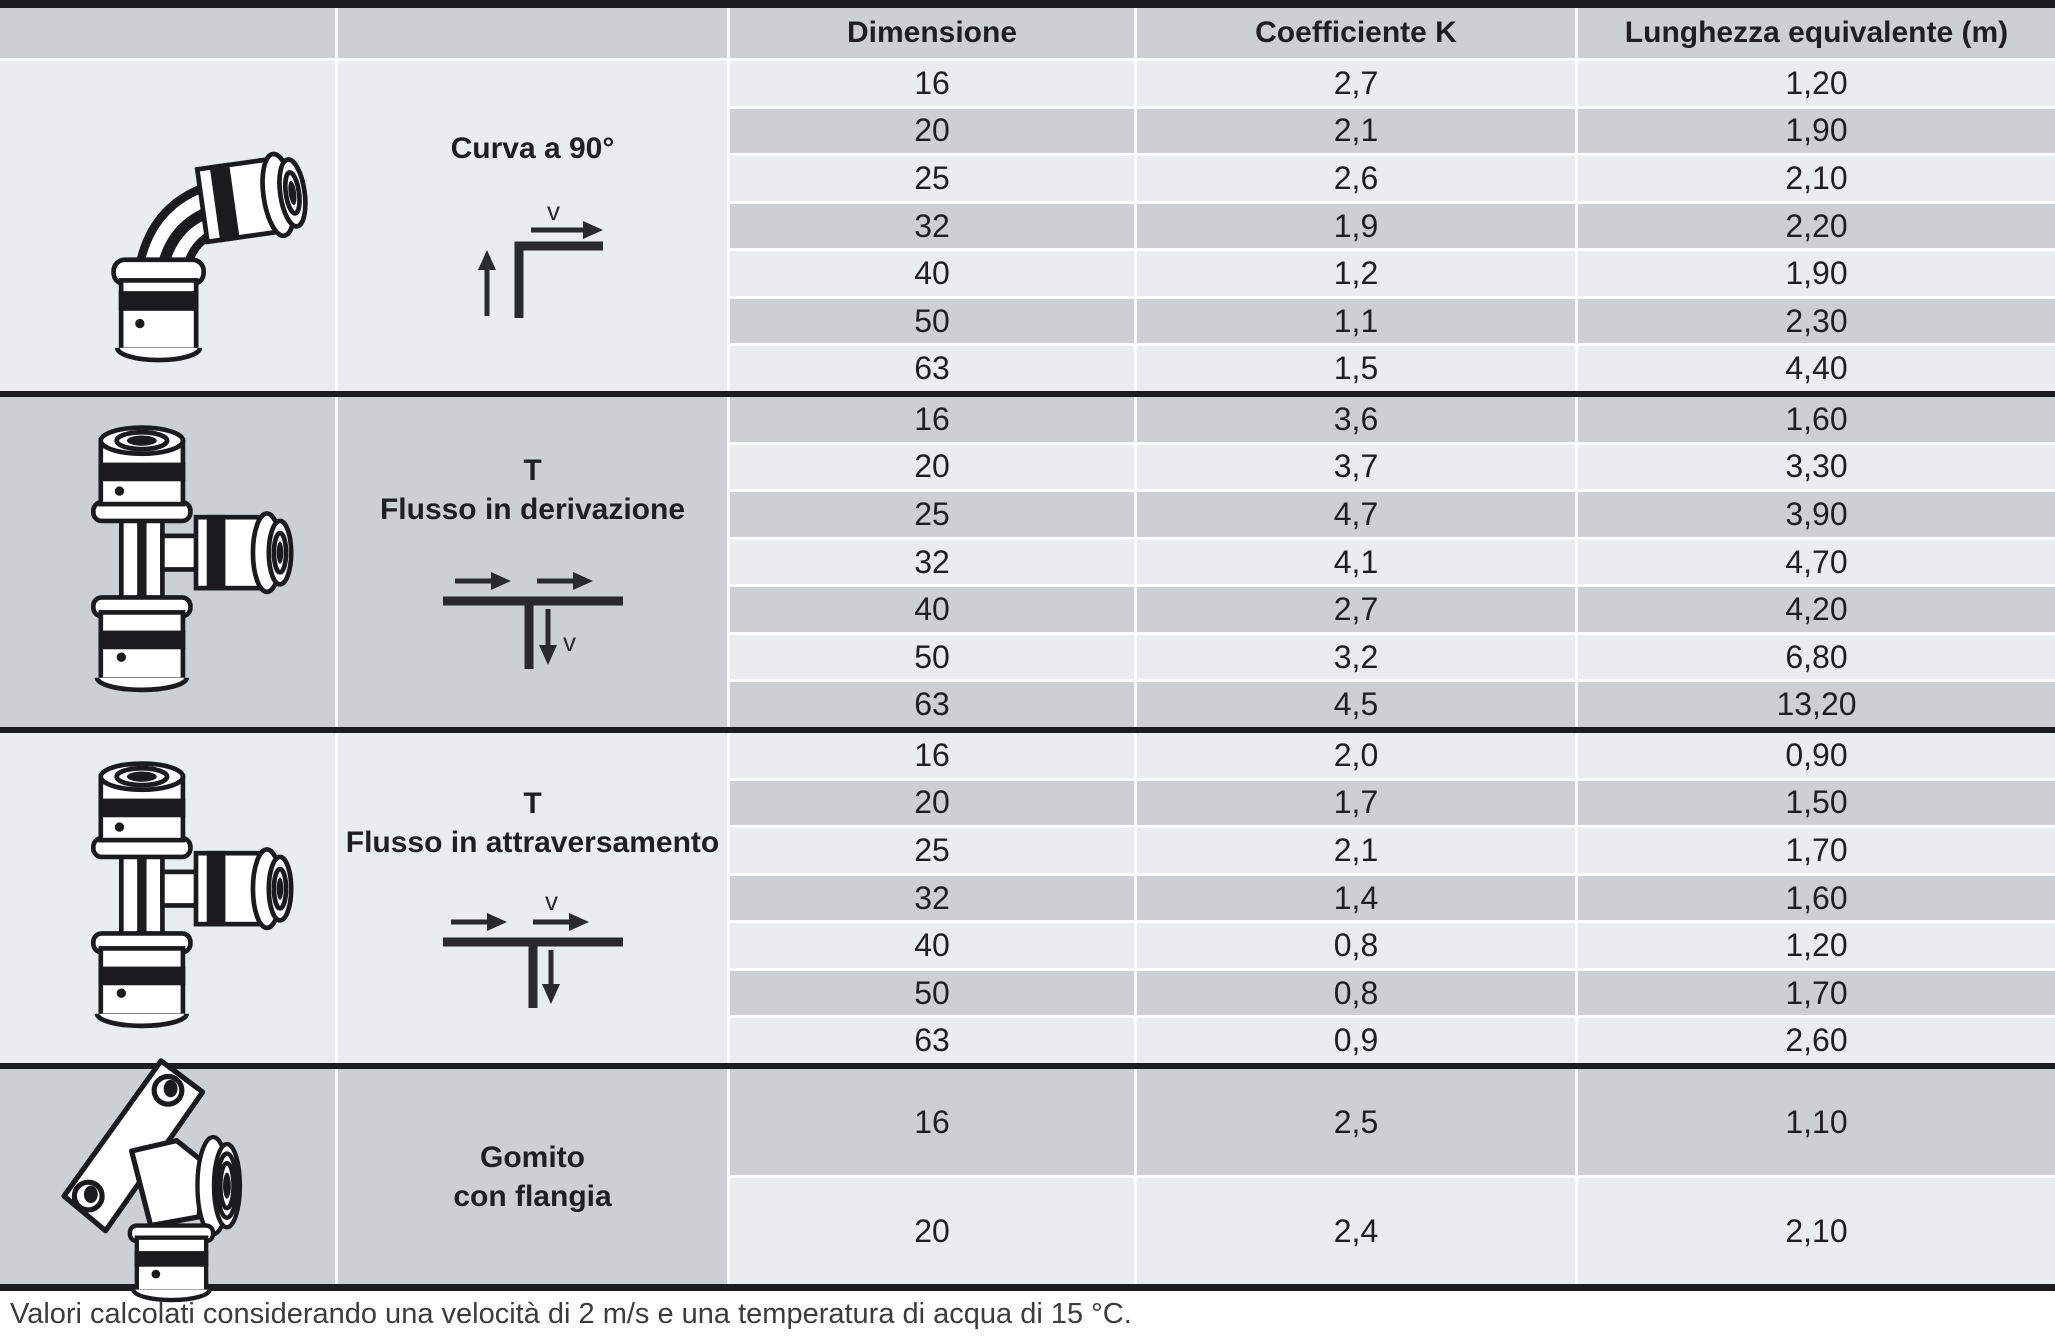 The height and width of the screenshot is (1338, 2055). Describe the element at coordinates (1357, 1041) in the screenshot. I see `k-coefficient-value: 0,9` at that location.